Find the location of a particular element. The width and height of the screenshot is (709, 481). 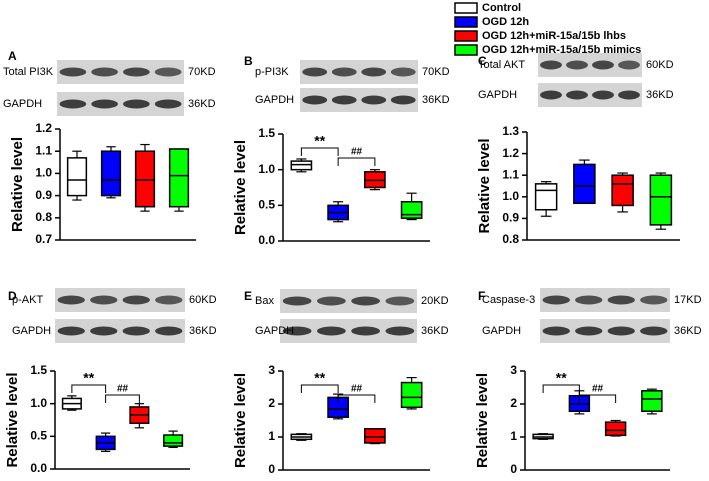

panel-letter: D is located at coordinates (12, 296).